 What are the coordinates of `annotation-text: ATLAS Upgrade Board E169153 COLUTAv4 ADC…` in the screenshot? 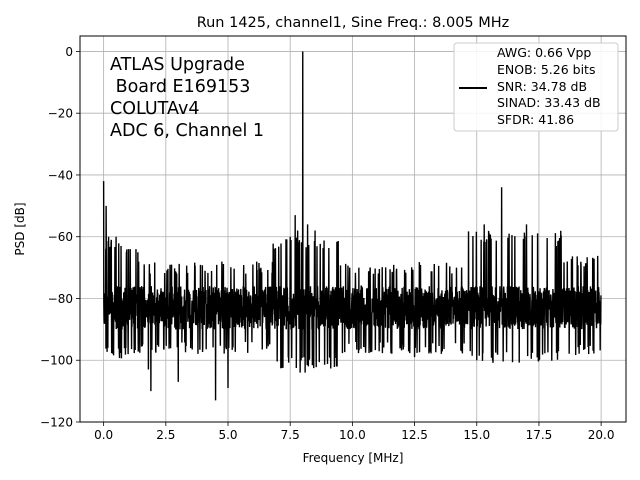 It's located at (187, 98).